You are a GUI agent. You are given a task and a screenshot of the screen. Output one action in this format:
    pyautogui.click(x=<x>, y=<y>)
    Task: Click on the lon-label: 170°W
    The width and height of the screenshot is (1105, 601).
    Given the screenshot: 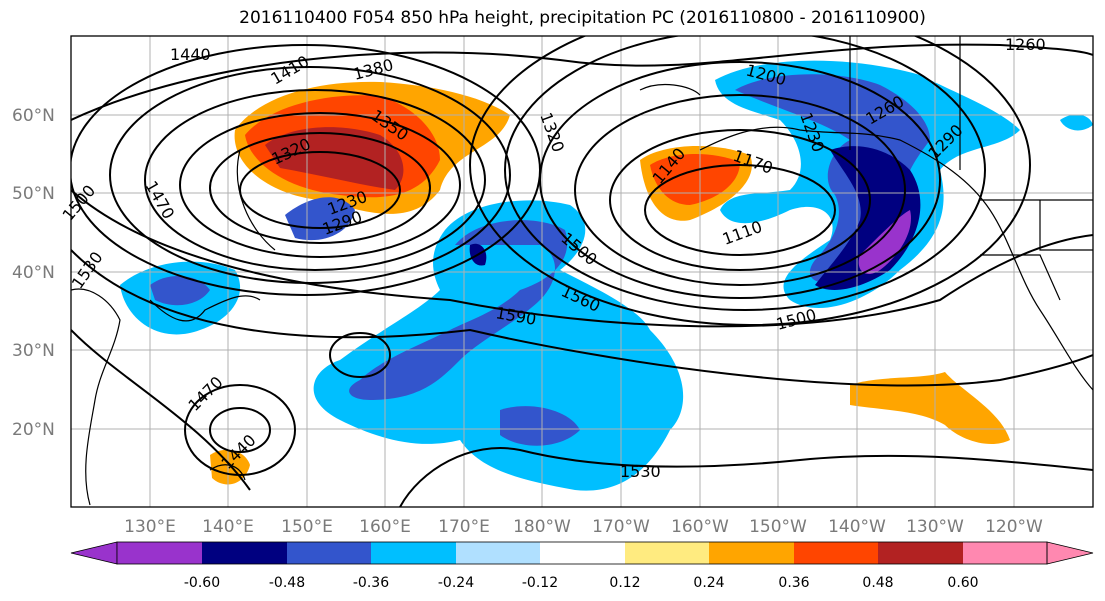 What is the action you would take?
    pyautogui.click(x=621, y=527)
    